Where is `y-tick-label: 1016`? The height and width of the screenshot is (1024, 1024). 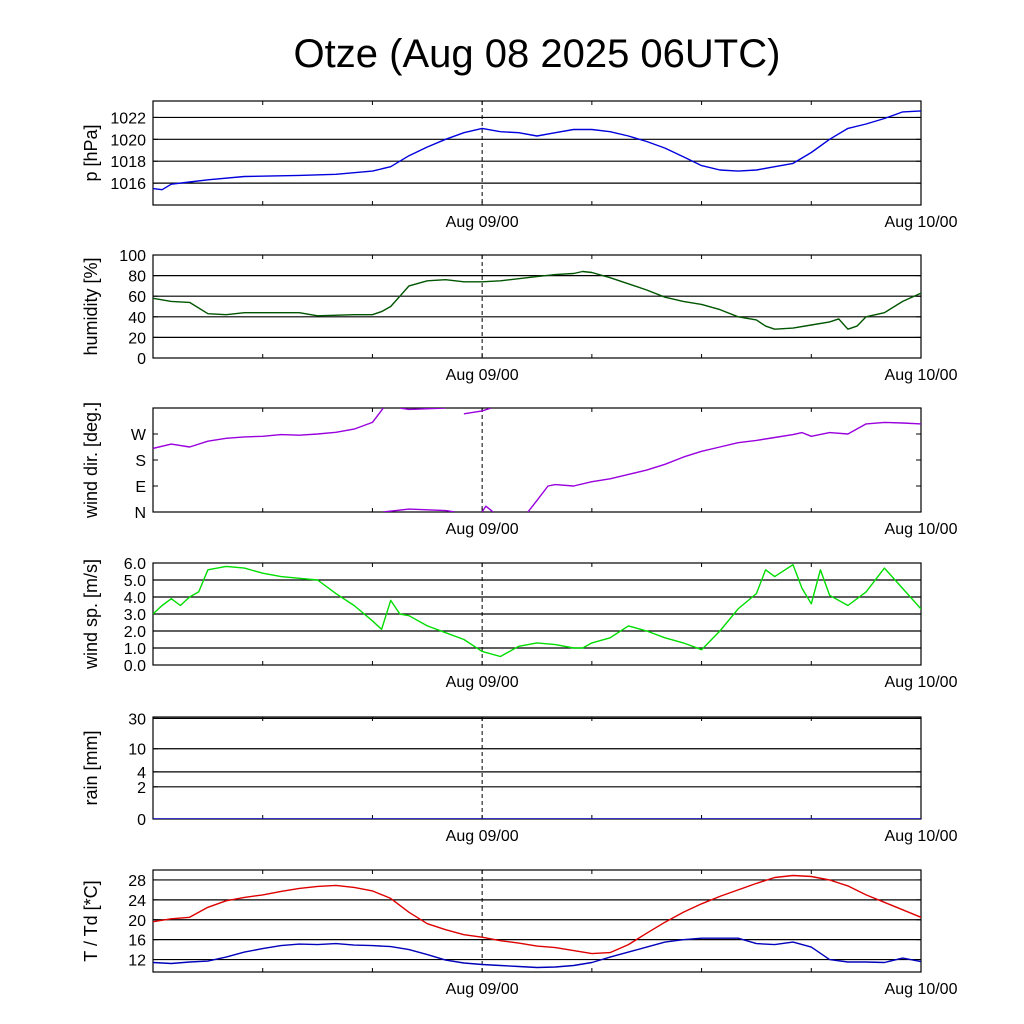 y-tick-label: 1016 is located at coordinates (128, 184).